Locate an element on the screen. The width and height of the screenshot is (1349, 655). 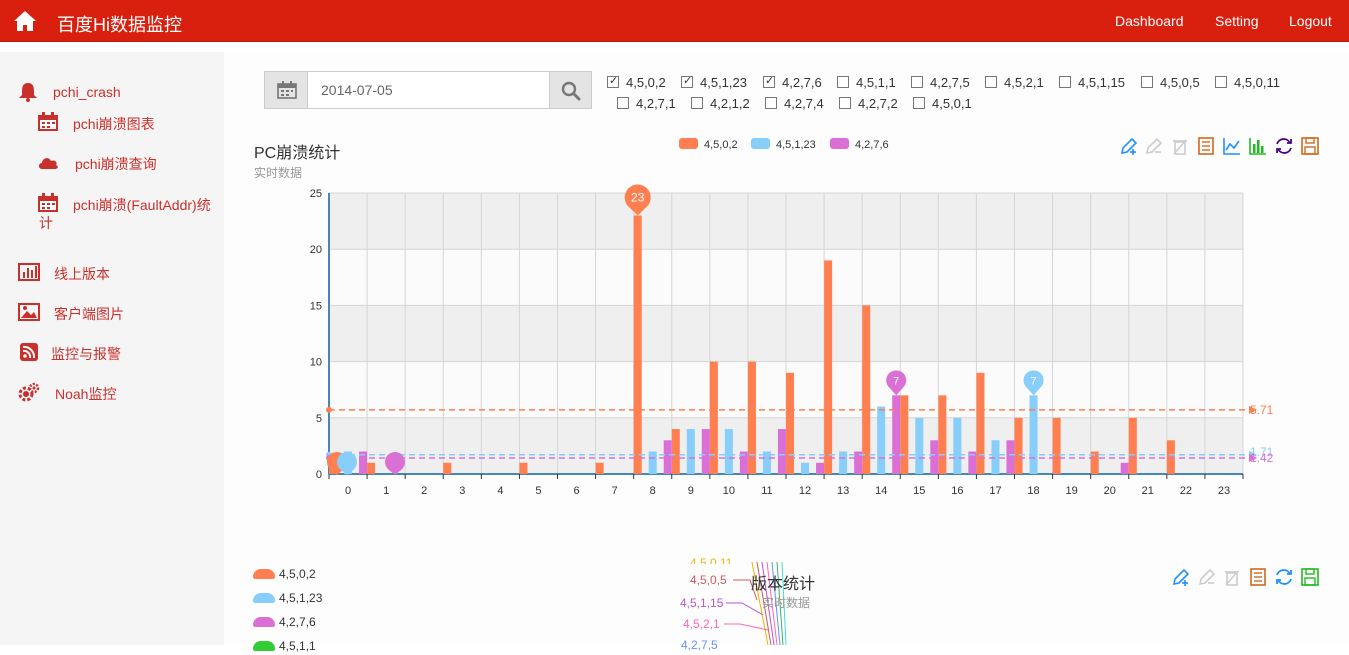
clear-icon is located at coordinates (1232, 577).